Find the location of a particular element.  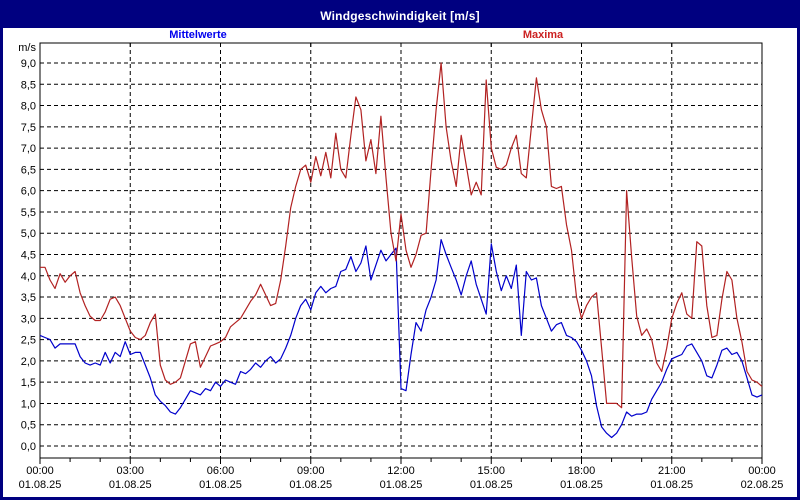

legend-maxima: Maxima is located at coordinates (543, 35).